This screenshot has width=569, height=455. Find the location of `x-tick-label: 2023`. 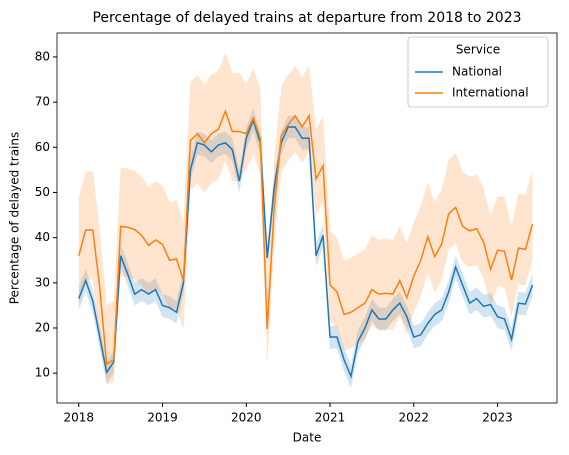

x-tick-label: 2023 is located at coordinates (497, 418).